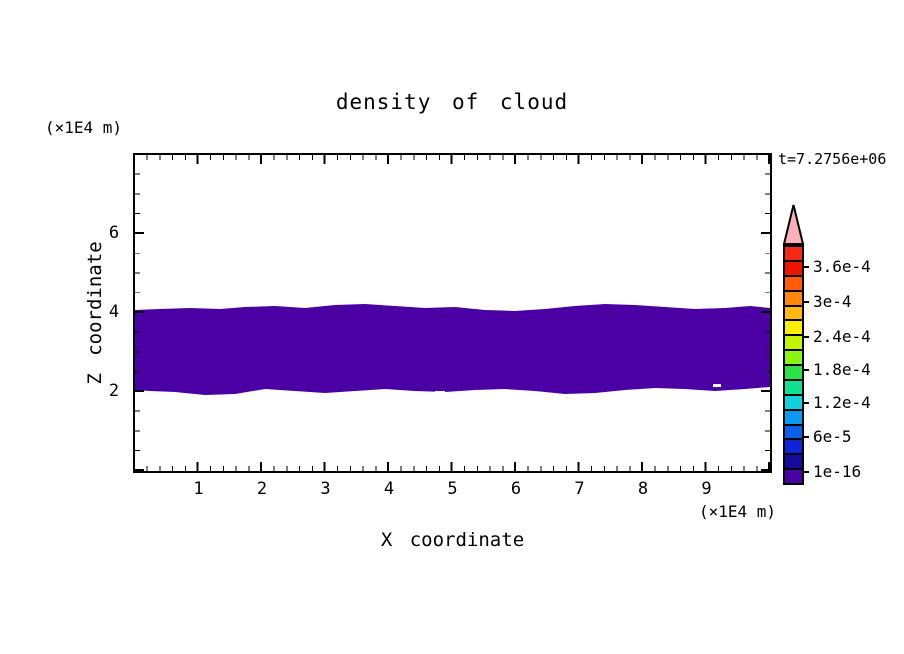  I want to click on cloud-band, so click(452, 349).